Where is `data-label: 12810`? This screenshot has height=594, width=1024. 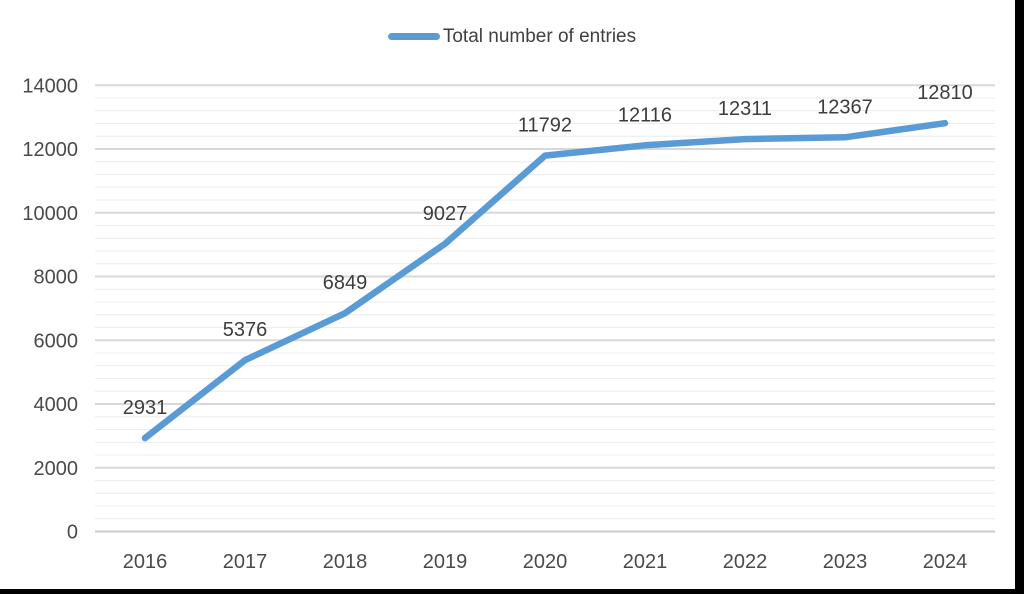 data-label: 12810 is located at coordinates (945, 93).